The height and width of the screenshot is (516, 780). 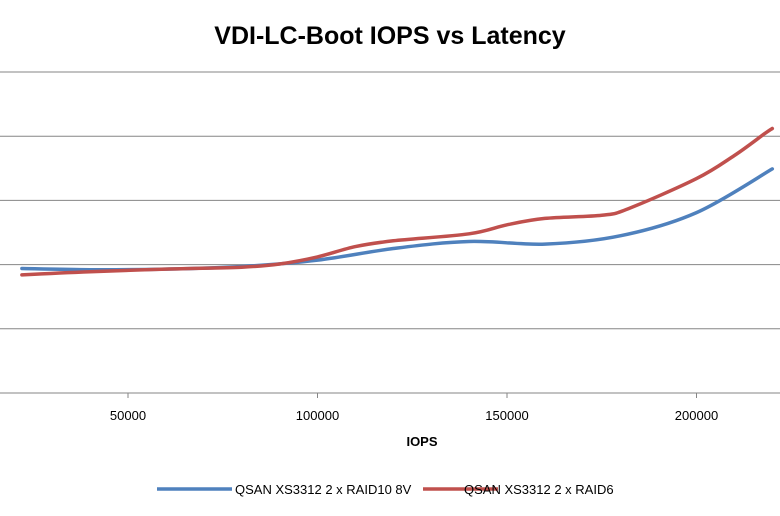 What do you see at coordinates (506, 415) in the screenshot?
I see `x-tick-label-150000: 150000` at bounding box center [506, 415].